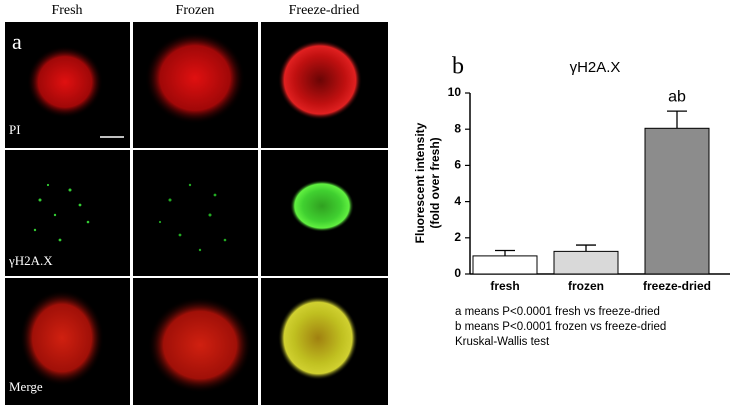 This screenshot has height=409, width=734. What do you see at coordinates (66, 10) in the screenshot?
I see `column-label: Fresh` at bounding box center [66, 10].